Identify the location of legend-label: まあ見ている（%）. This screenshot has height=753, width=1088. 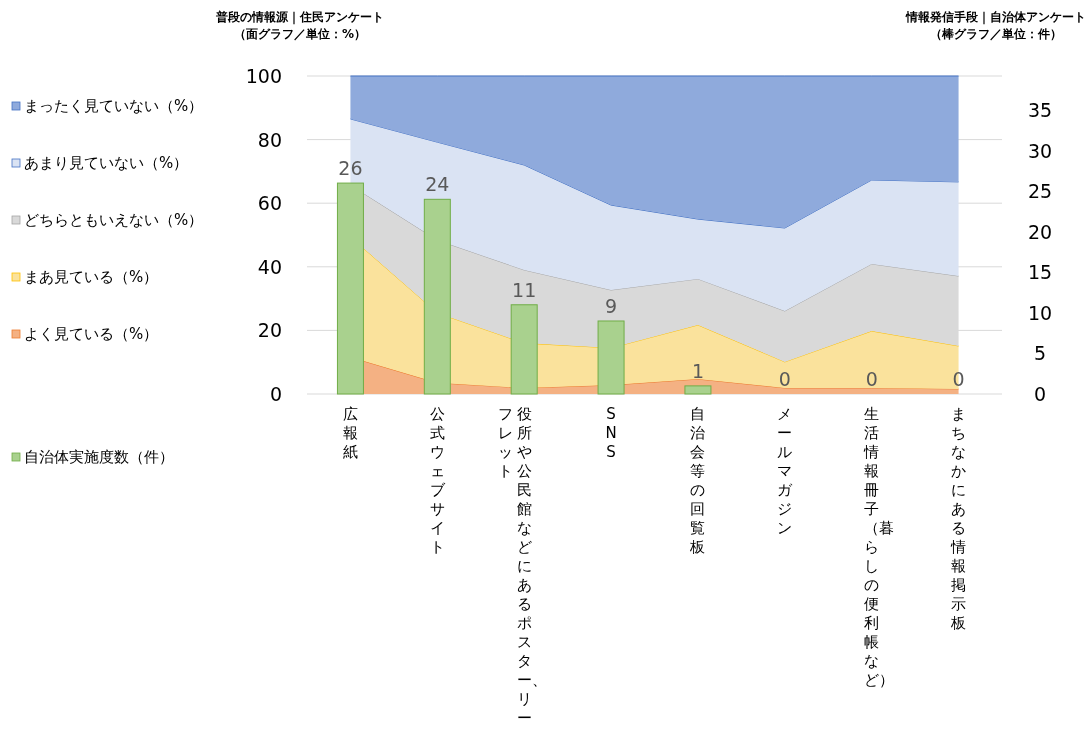
(91, 277).